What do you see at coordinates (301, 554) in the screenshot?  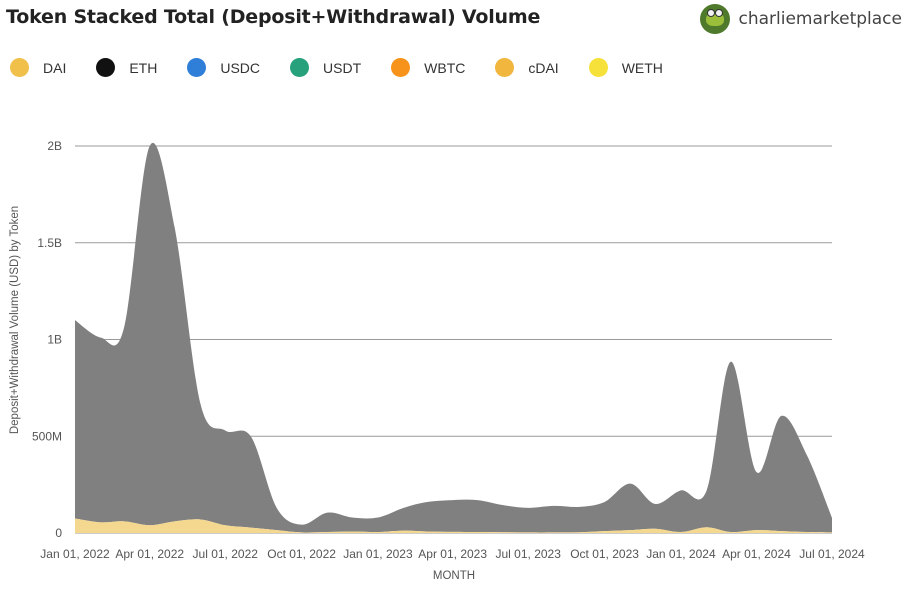 I see `x-tick-label: Oct 01, 2022` at bounding box center [301, 554].